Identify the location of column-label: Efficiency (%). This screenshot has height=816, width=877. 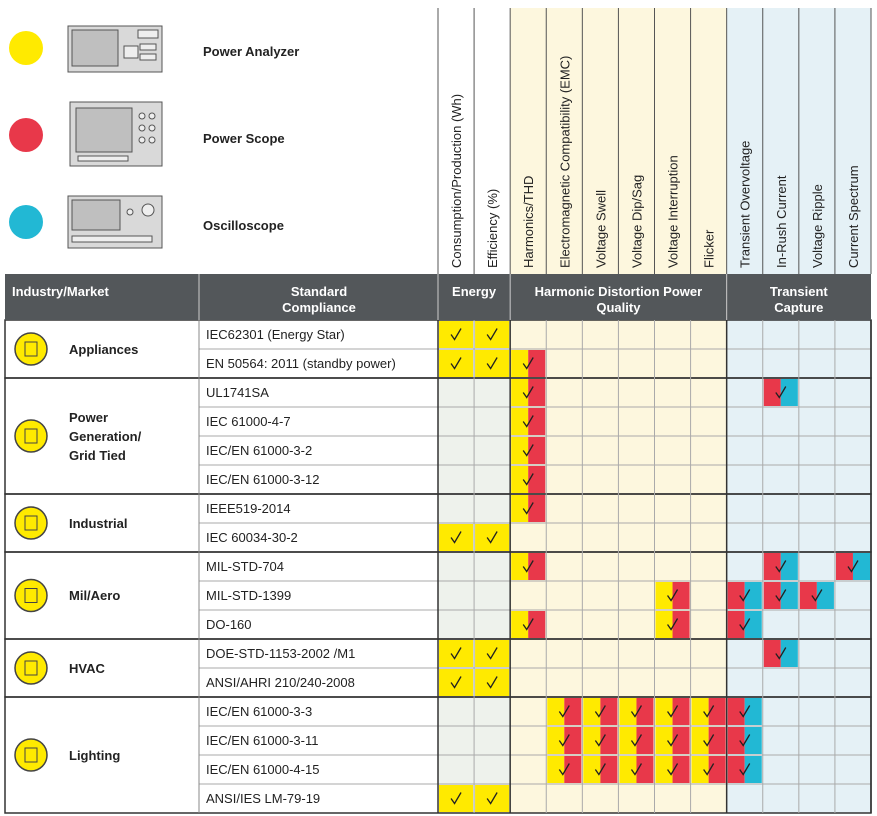
(492, 228).